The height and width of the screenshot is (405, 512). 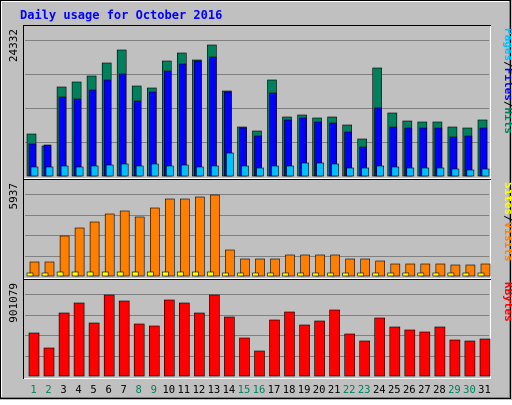 I want to click on legend-part: Files, so click(x=507, y=84).